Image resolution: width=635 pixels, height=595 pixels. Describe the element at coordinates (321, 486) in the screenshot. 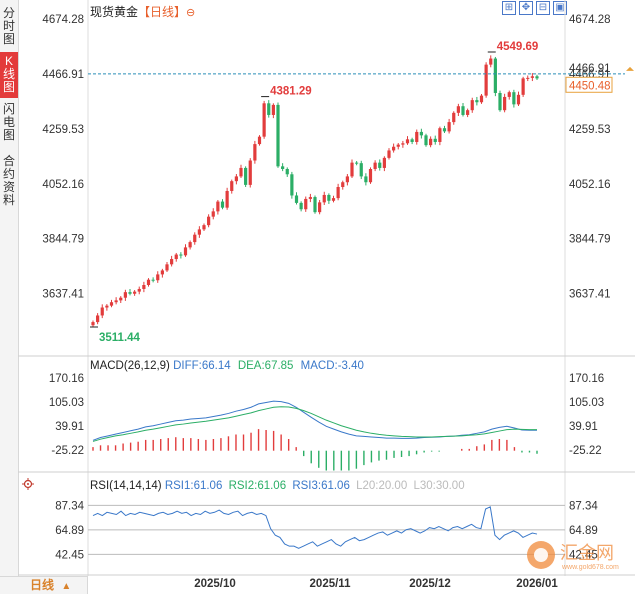

I see `rsi3-value: RSI3:61.06` at that location.